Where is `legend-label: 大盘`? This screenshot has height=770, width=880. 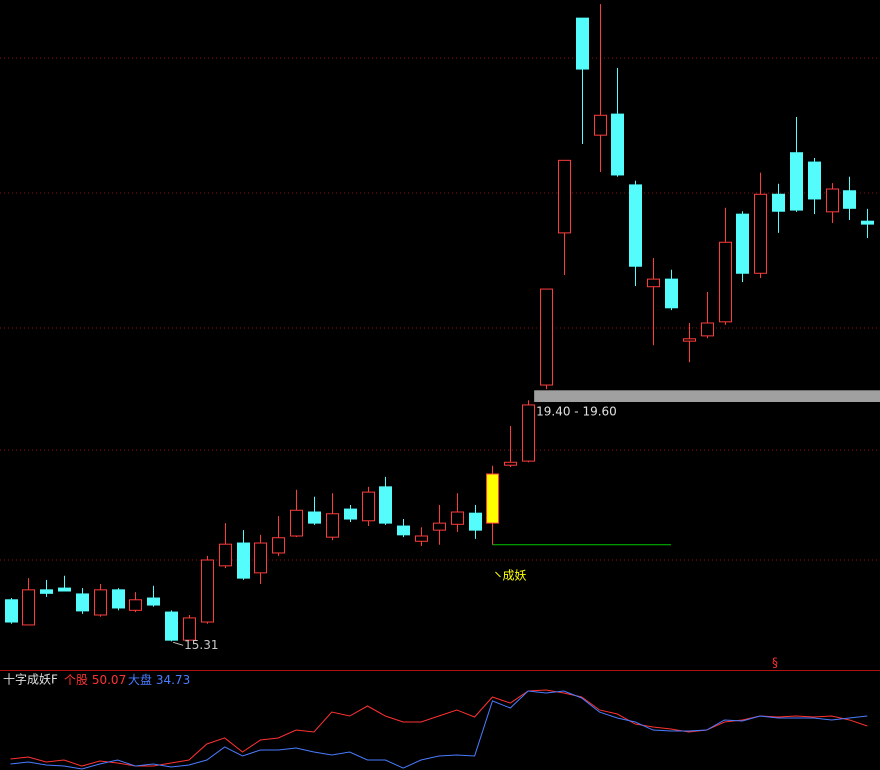
legend-label: 大盘 is located at coordinates (140, 679).